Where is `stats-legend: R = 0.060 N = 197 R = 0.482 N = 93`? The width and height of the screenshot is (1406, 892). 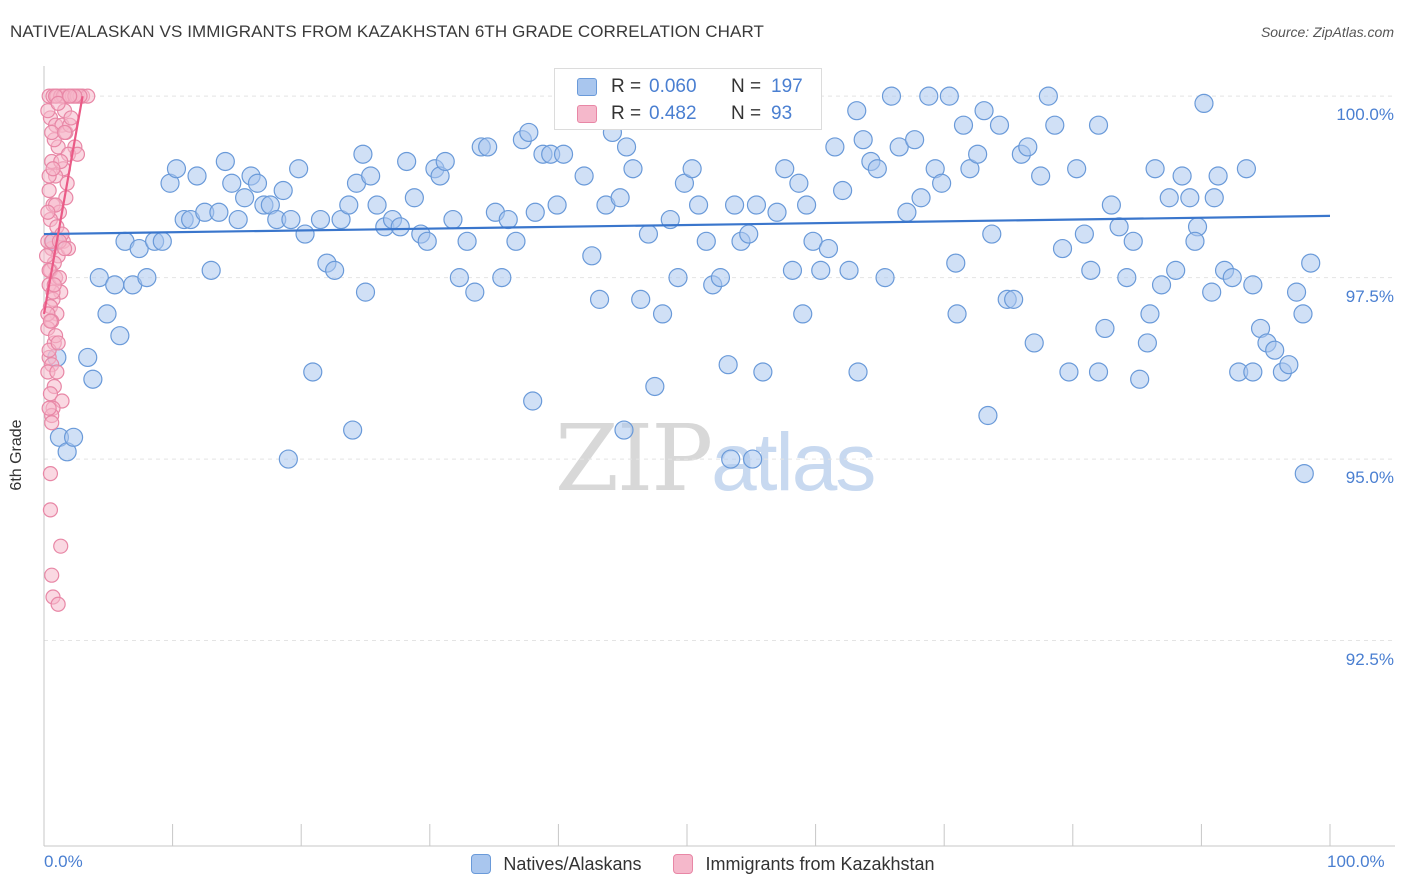 stats-legend: R = 0.060 N = 197 R = 0.482 N = 93 is located at coordinates (688, 99).